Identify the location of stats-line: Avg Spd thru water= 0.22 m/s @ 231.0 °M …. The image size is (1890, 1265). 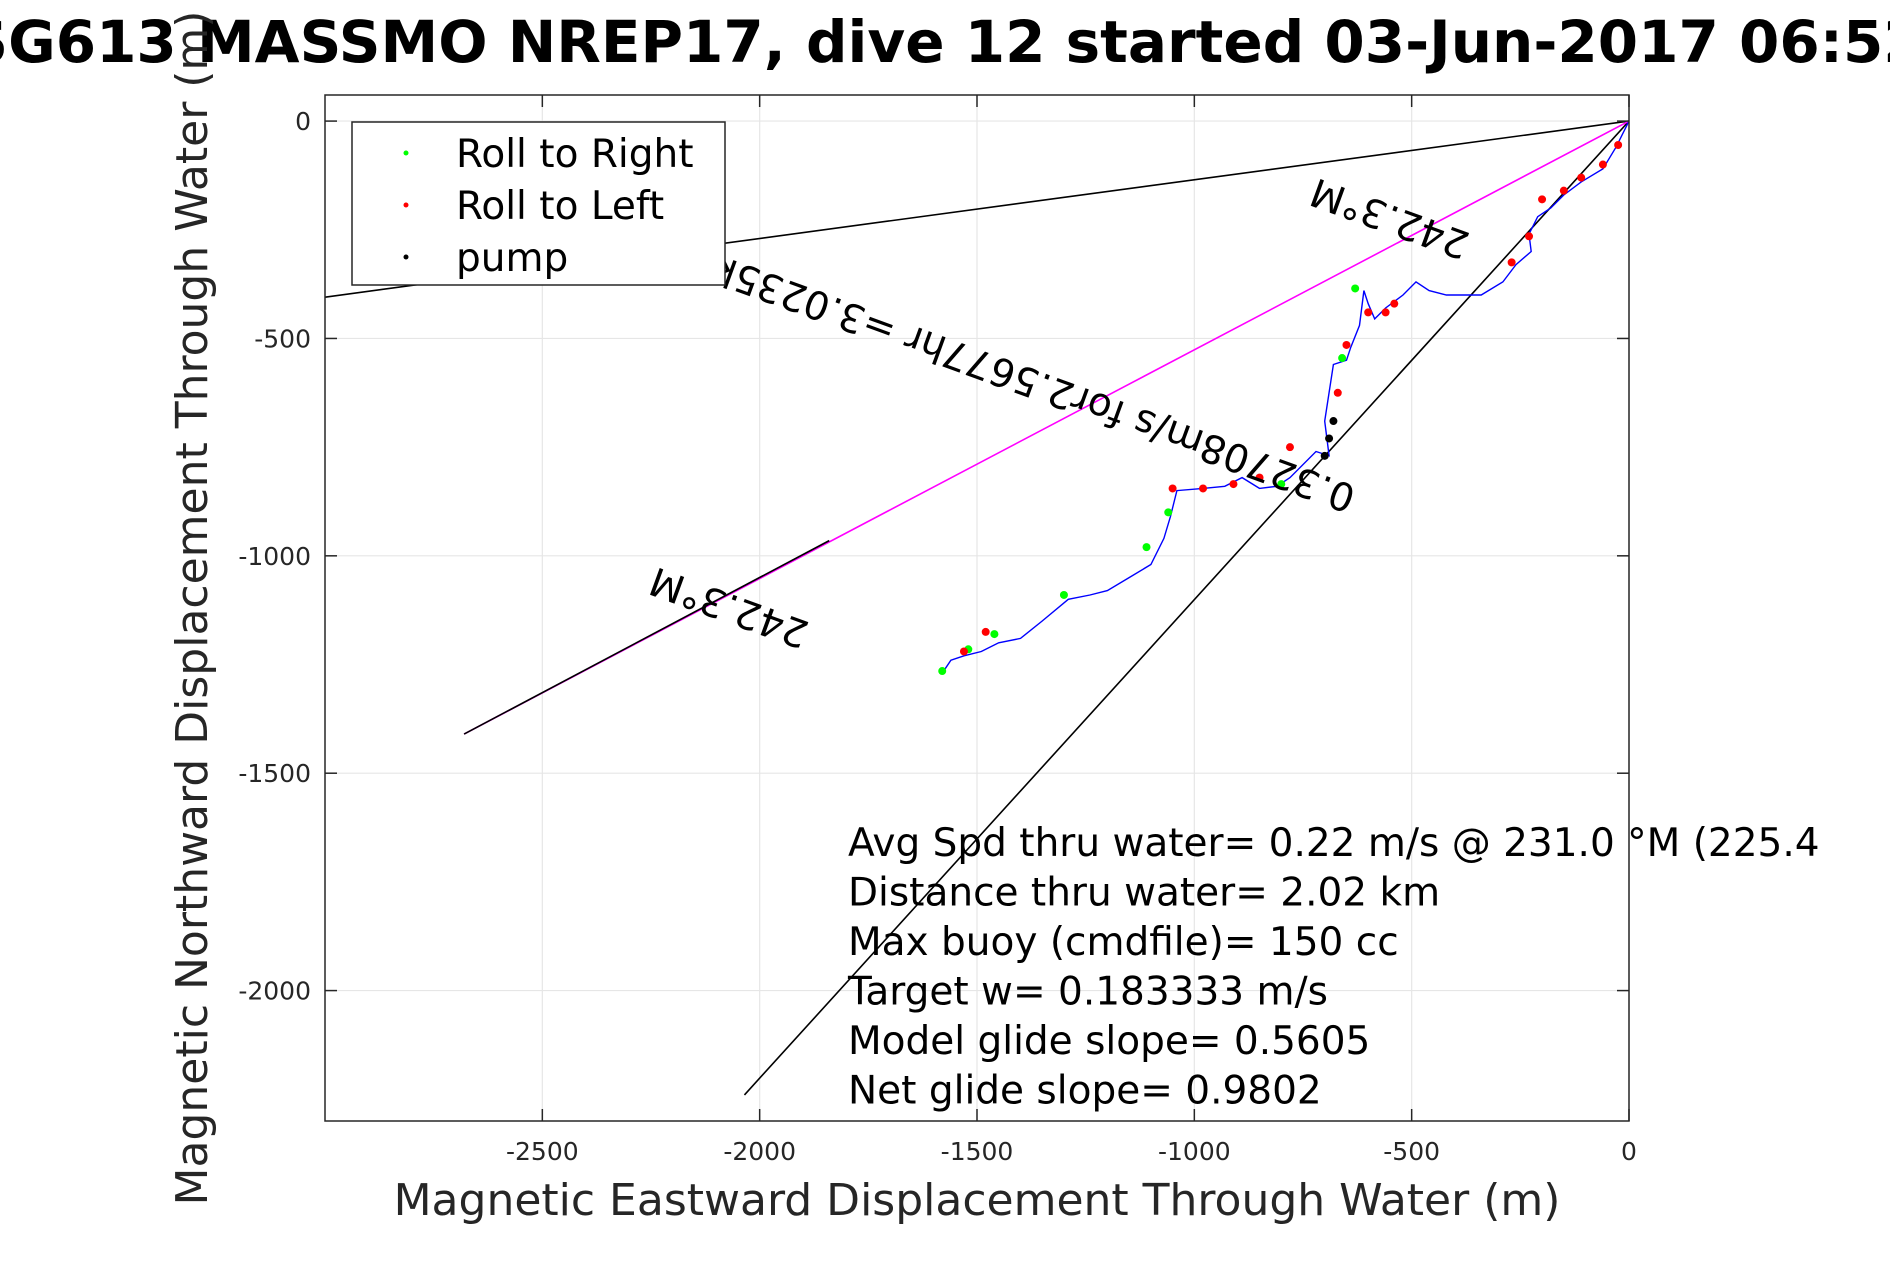
(1334, 843).